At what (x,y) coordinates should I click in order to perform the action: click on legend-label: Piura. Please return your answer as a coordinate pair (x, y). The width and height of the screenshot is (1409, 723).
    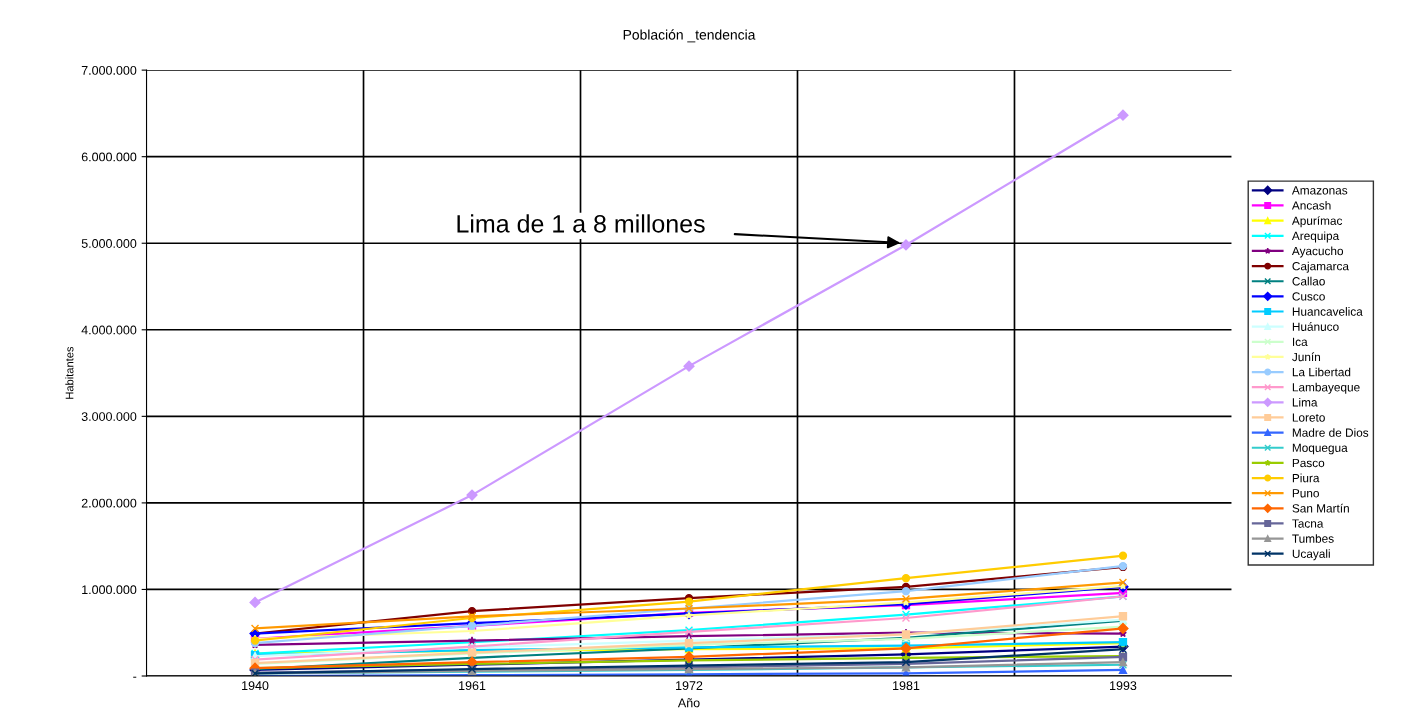
    Looking at the image, I should click on (1306, 478).